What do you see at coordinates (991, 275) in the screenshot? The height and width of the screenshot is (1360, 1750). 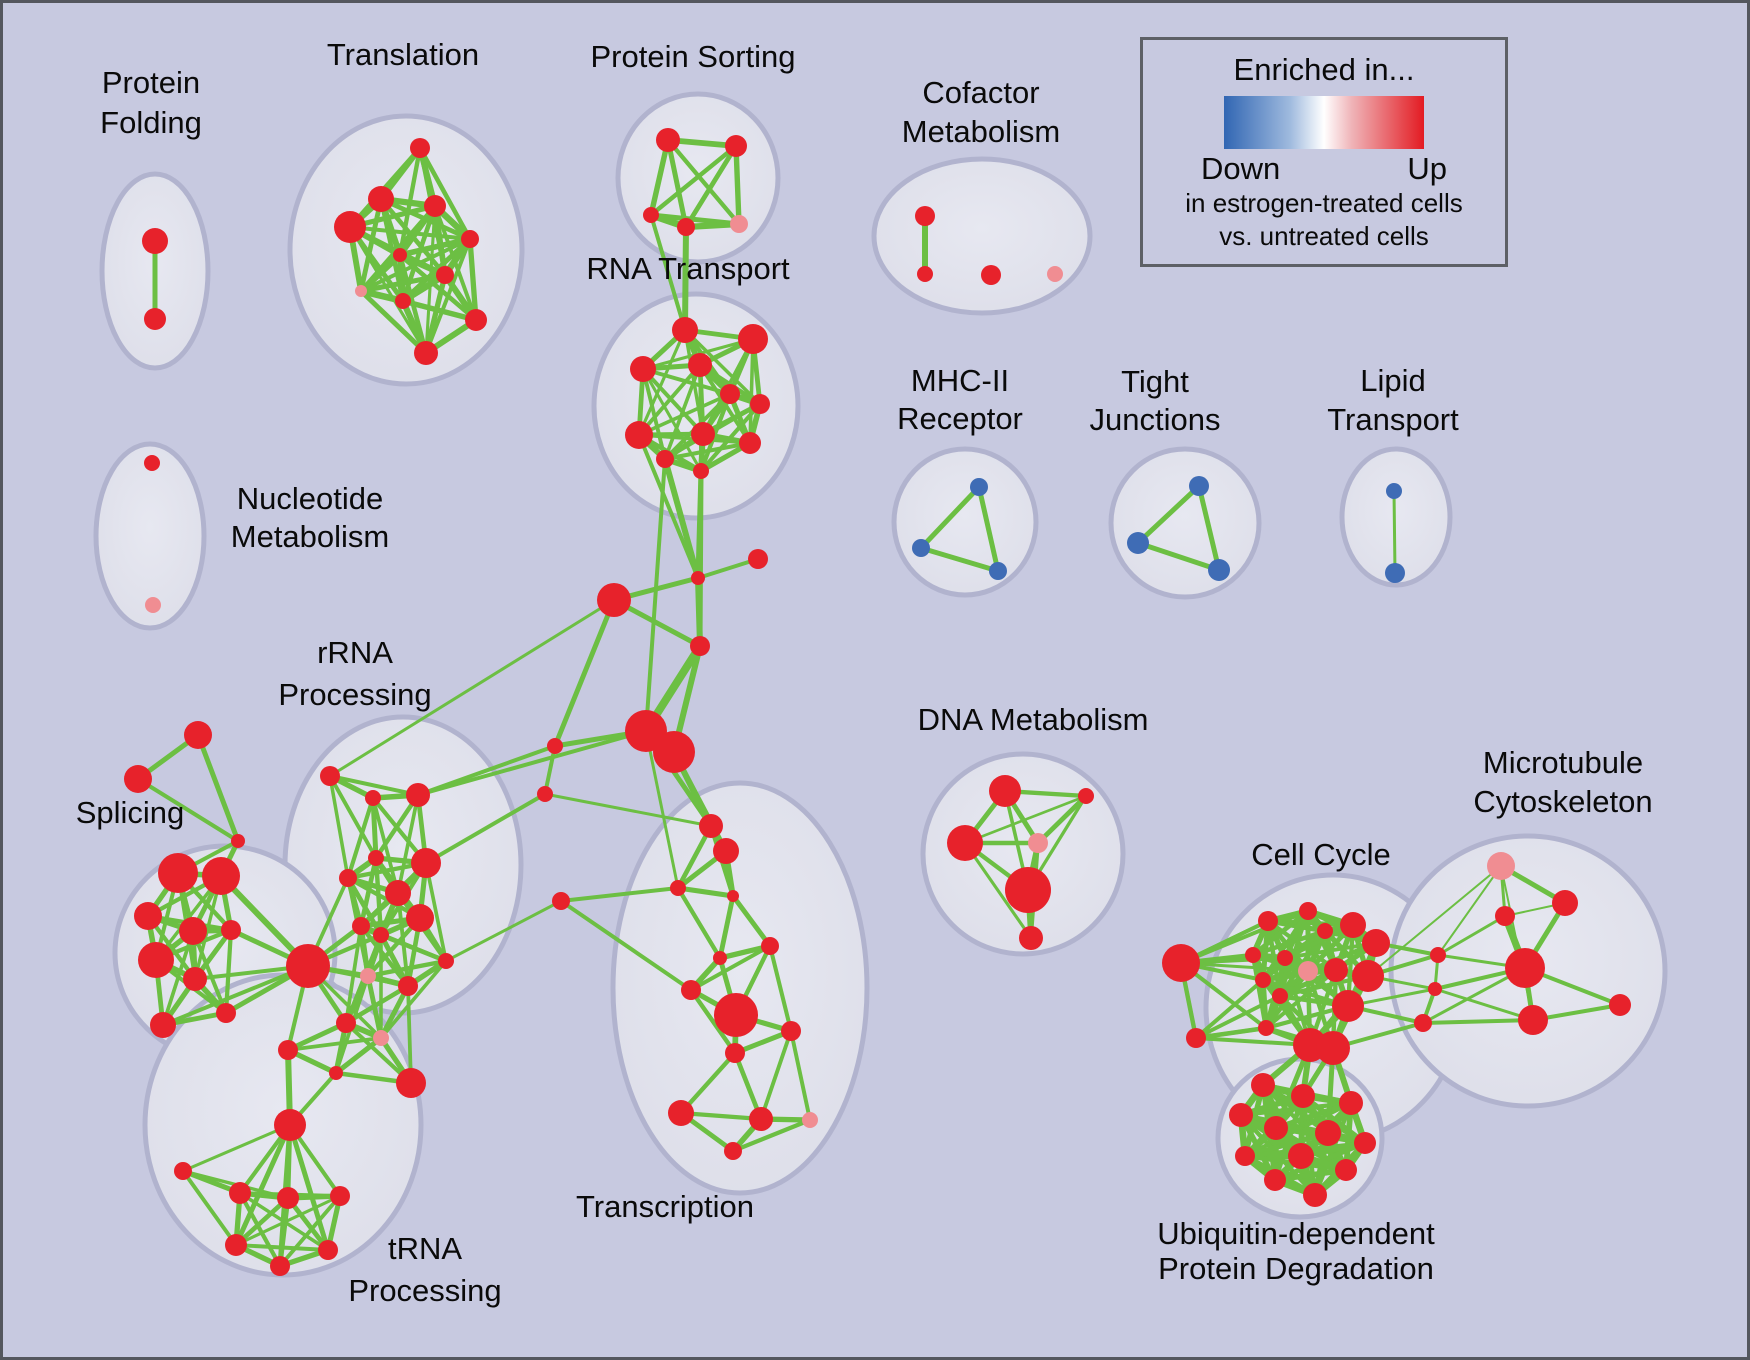 I see `cofactor-metabolism-node` at bounding box center [991, 275].